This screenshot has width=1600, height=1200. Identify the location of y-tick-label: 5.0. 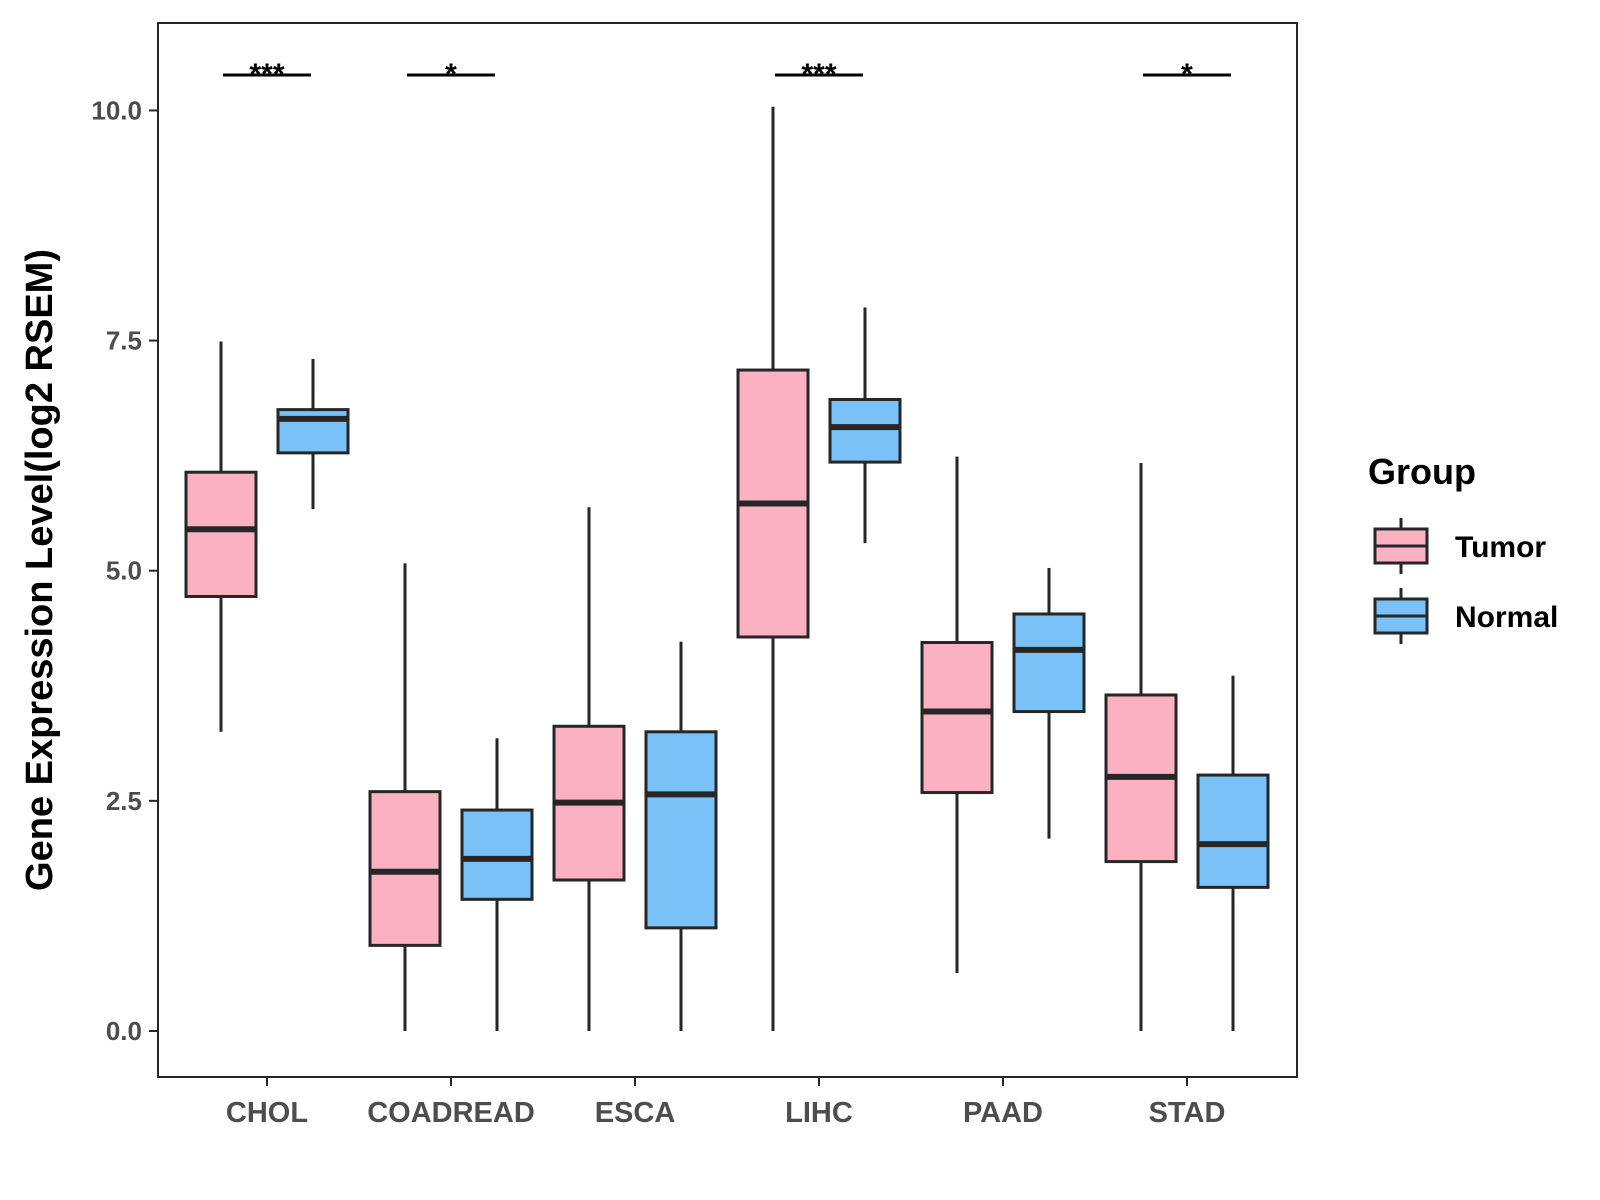
(124, 571).